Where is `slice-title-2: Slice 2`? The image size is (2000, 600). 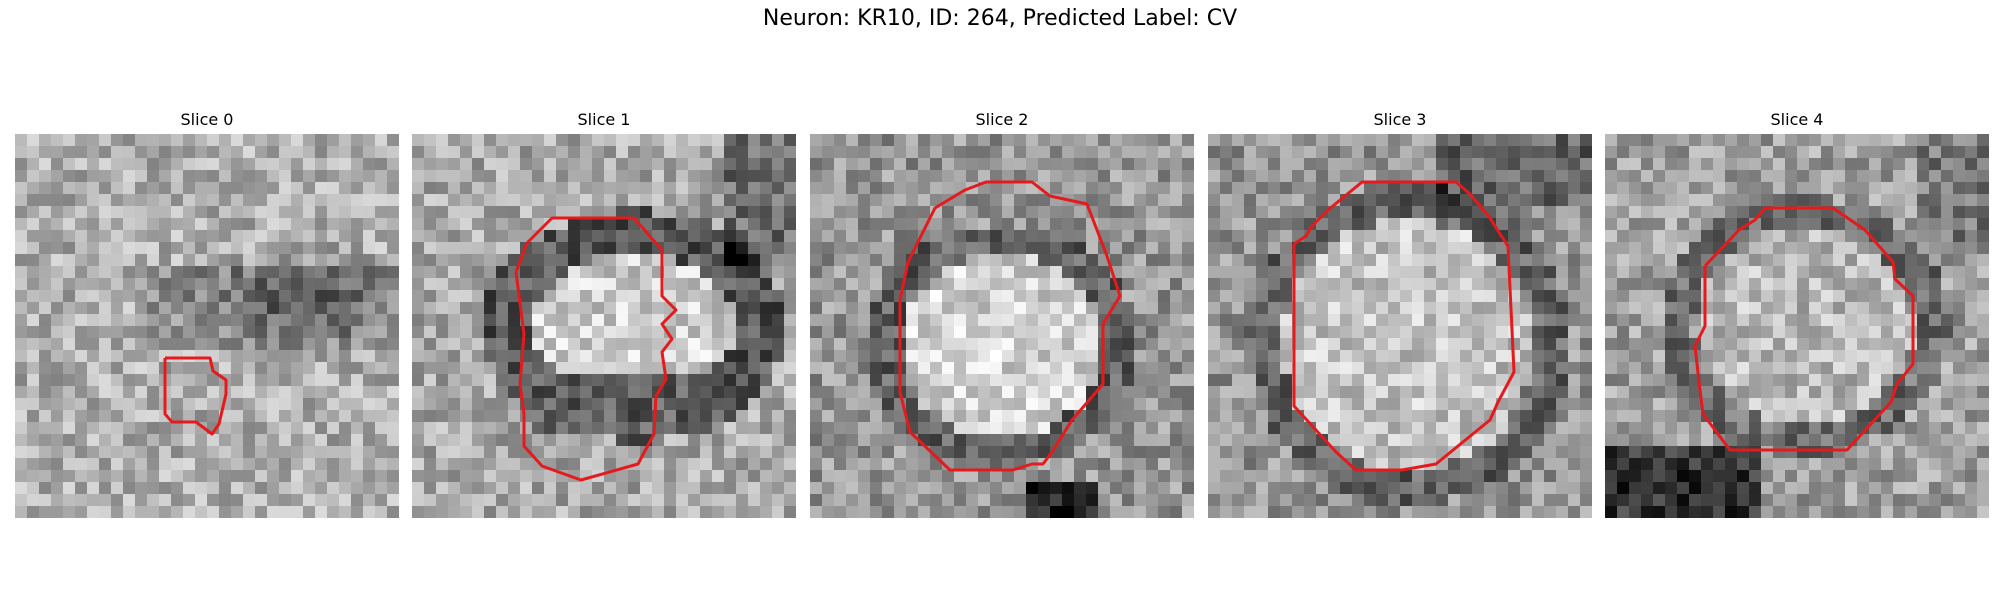
slice-title-2: Slice 2 is located at coordinates (1002, 119).